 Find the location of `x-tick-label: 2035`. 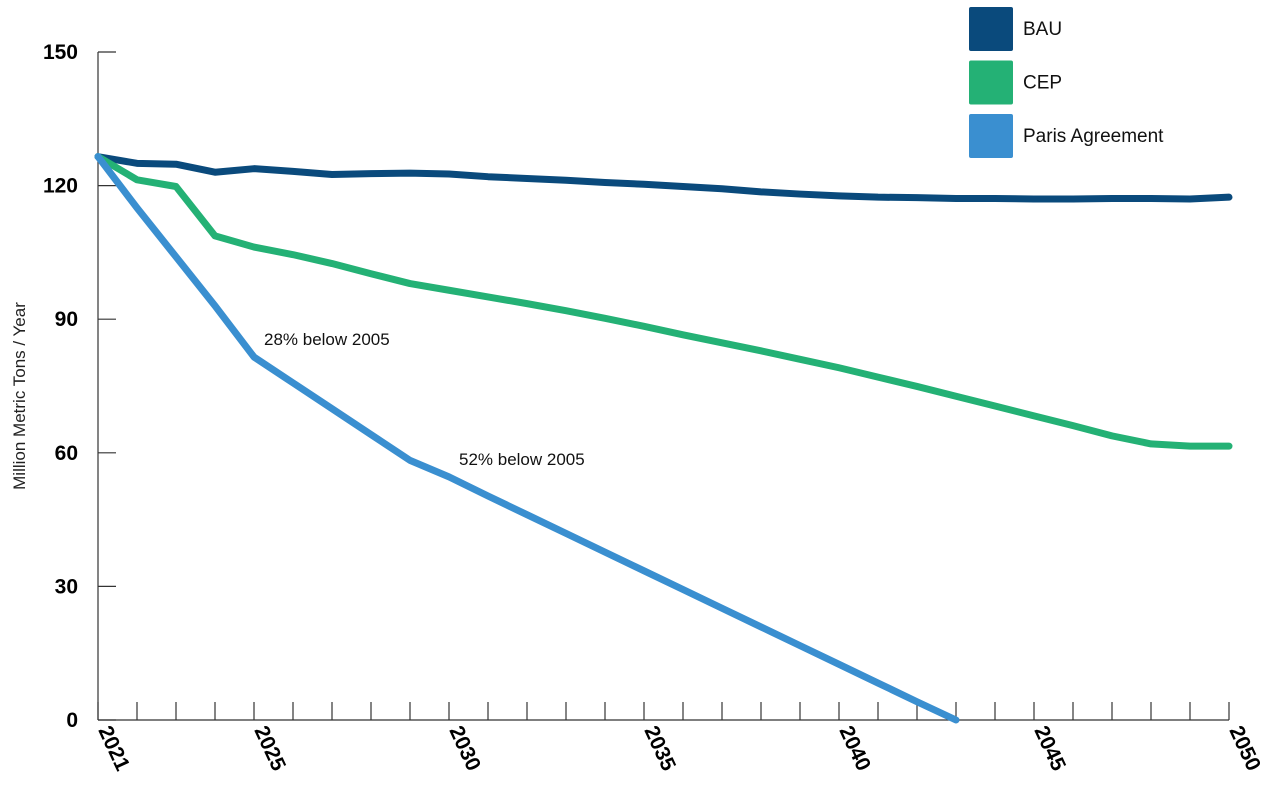

x-tick-label: 2035 is located at coordinates (659, 748).